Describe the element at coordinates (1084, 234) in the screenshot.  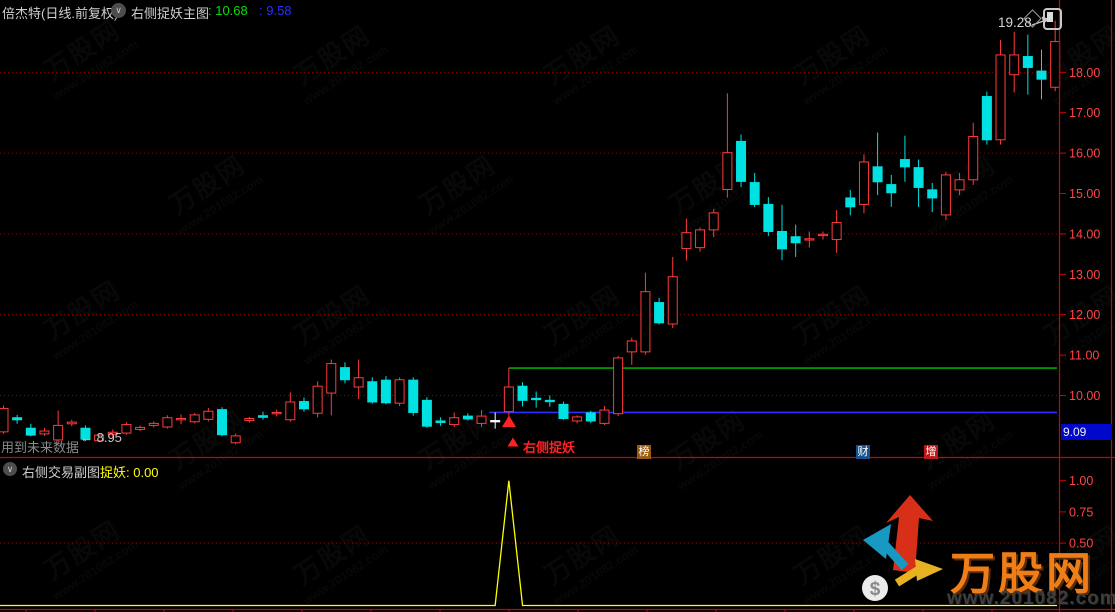
I see `price-axis-label: 14.00` at that location.